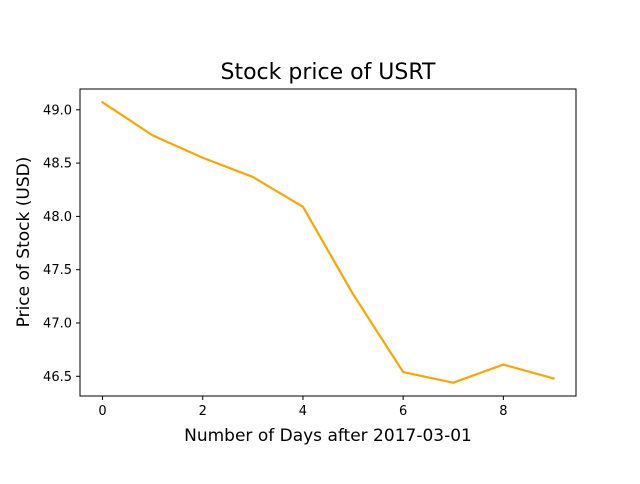  Describe the element at coordinates (57, 164) in the screenshot. I see `y-tick-label: 48.5` at that location.